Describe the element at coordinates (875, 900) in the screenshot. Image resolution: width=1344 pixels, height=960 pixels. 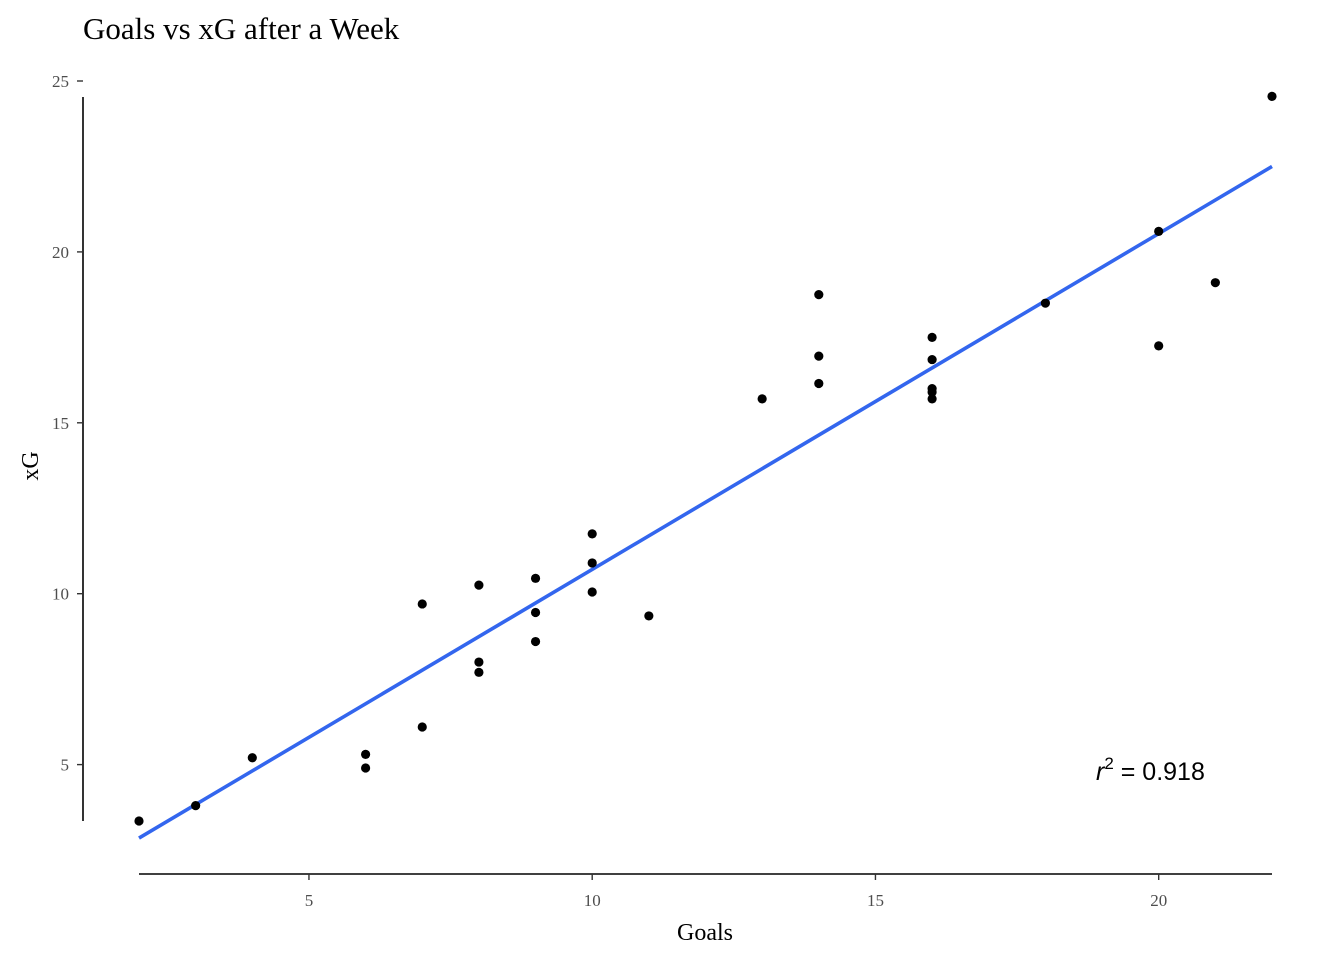
I see `x-tick-label: 15` at that location.